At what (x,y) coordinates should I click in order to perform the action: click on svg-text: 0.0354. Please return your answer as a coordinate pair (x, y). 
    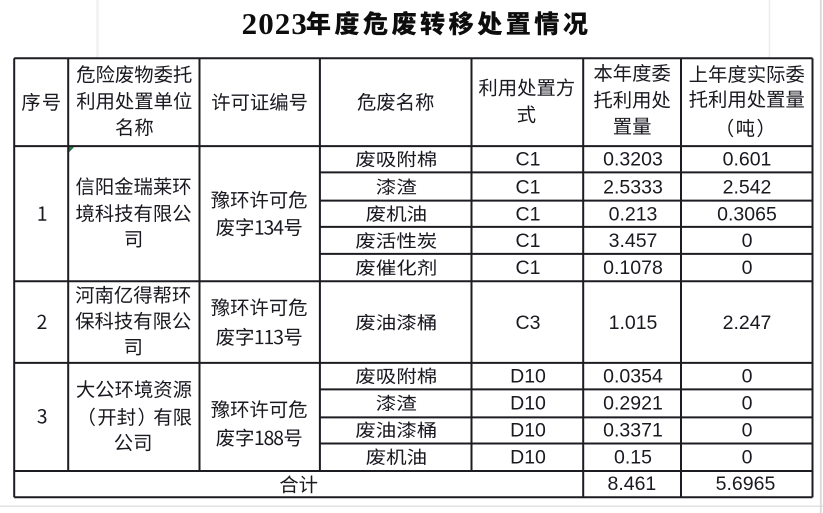
    Looking at the image, I should click on (633, 377).